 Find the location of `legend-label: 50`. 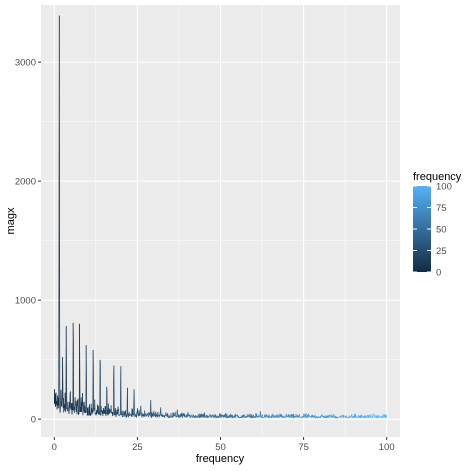

legend-label: 50 is located at coordinates (441, 230).